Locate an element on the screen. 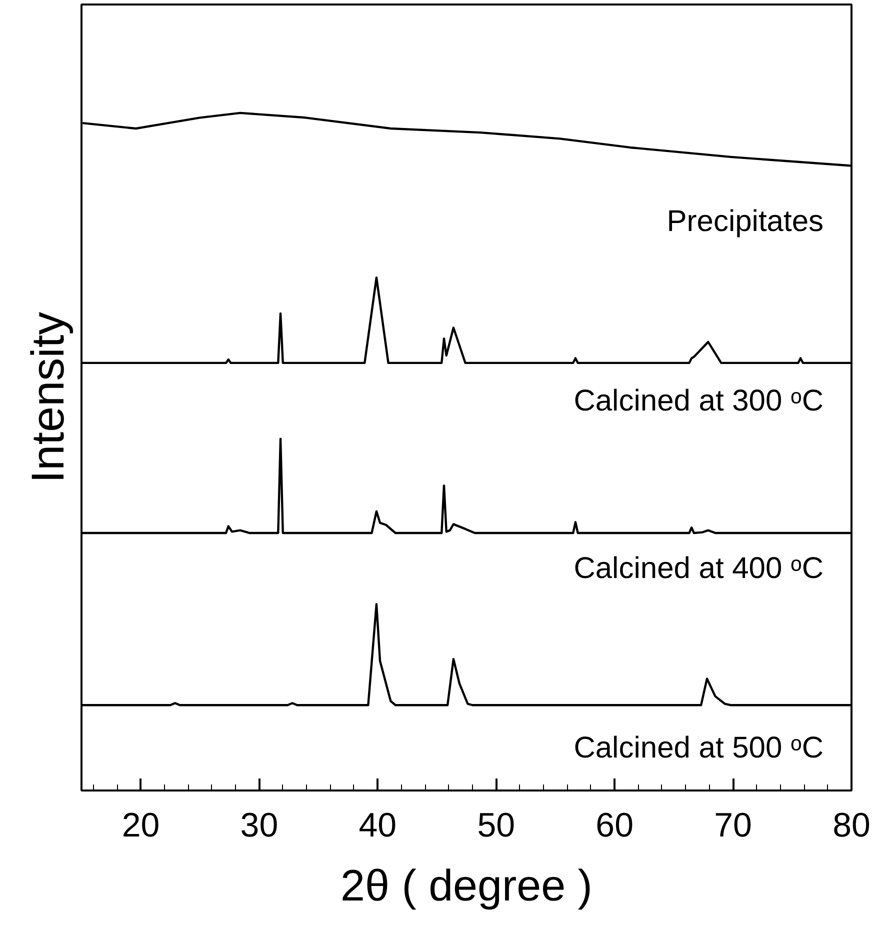 This screenshot has width=877, height=938. x-tick-label: 20 is located at coordinates (141, 825).